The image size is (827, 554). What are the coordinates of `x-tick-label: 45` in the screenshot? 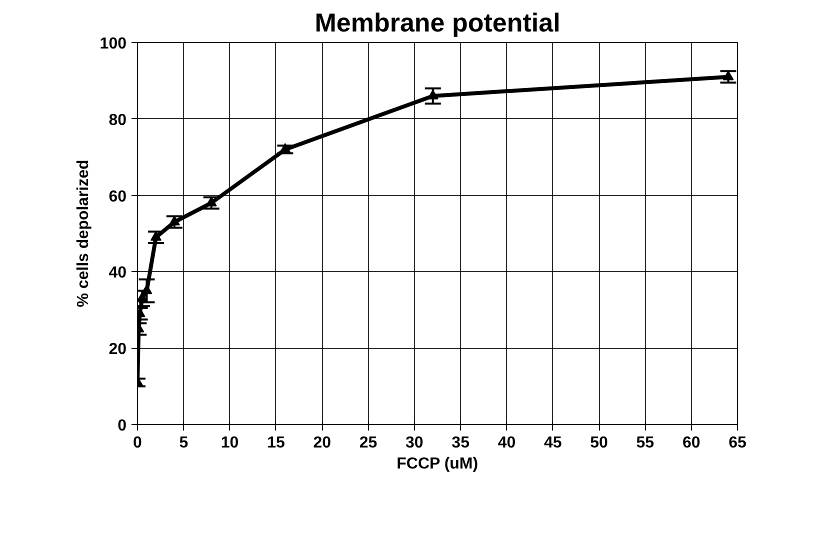 It's located at (553, 443).